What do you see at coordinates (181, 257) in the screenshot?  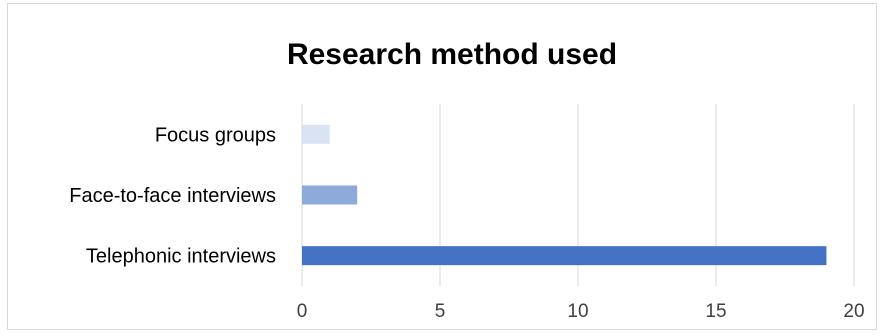 I see `category-label: Telephonic interviews` at bounding box center [181, 257].